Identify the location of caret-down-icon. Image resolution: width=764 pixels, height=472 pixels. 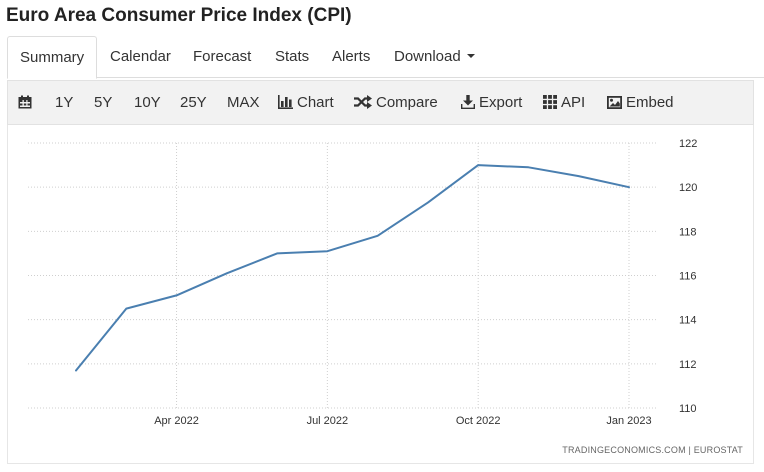
(470, 56).